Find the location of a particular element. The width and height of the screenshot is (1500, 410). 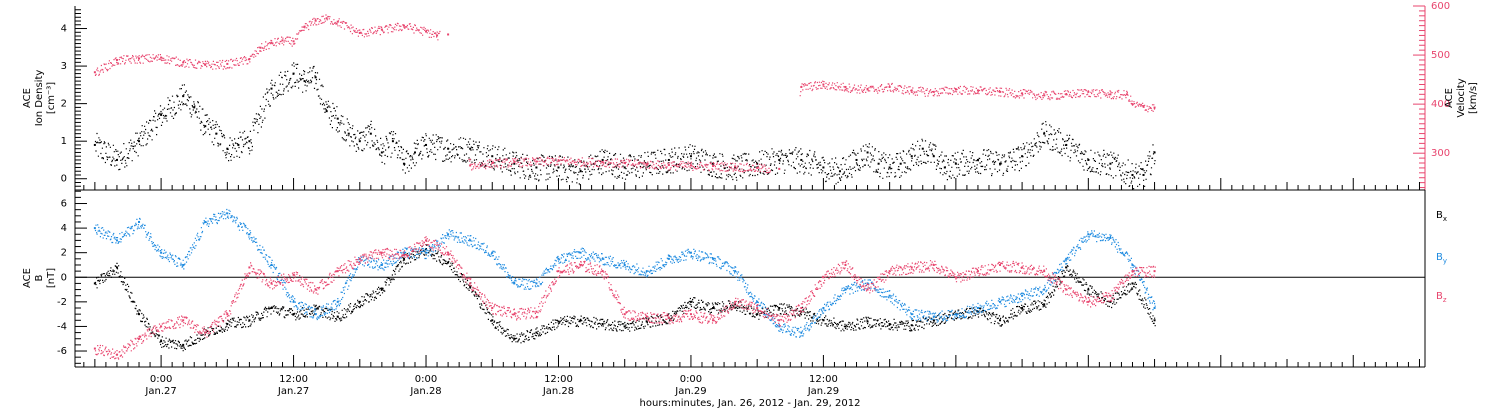

velocity-label-line: ACE is located at coordinates (1449, 98).